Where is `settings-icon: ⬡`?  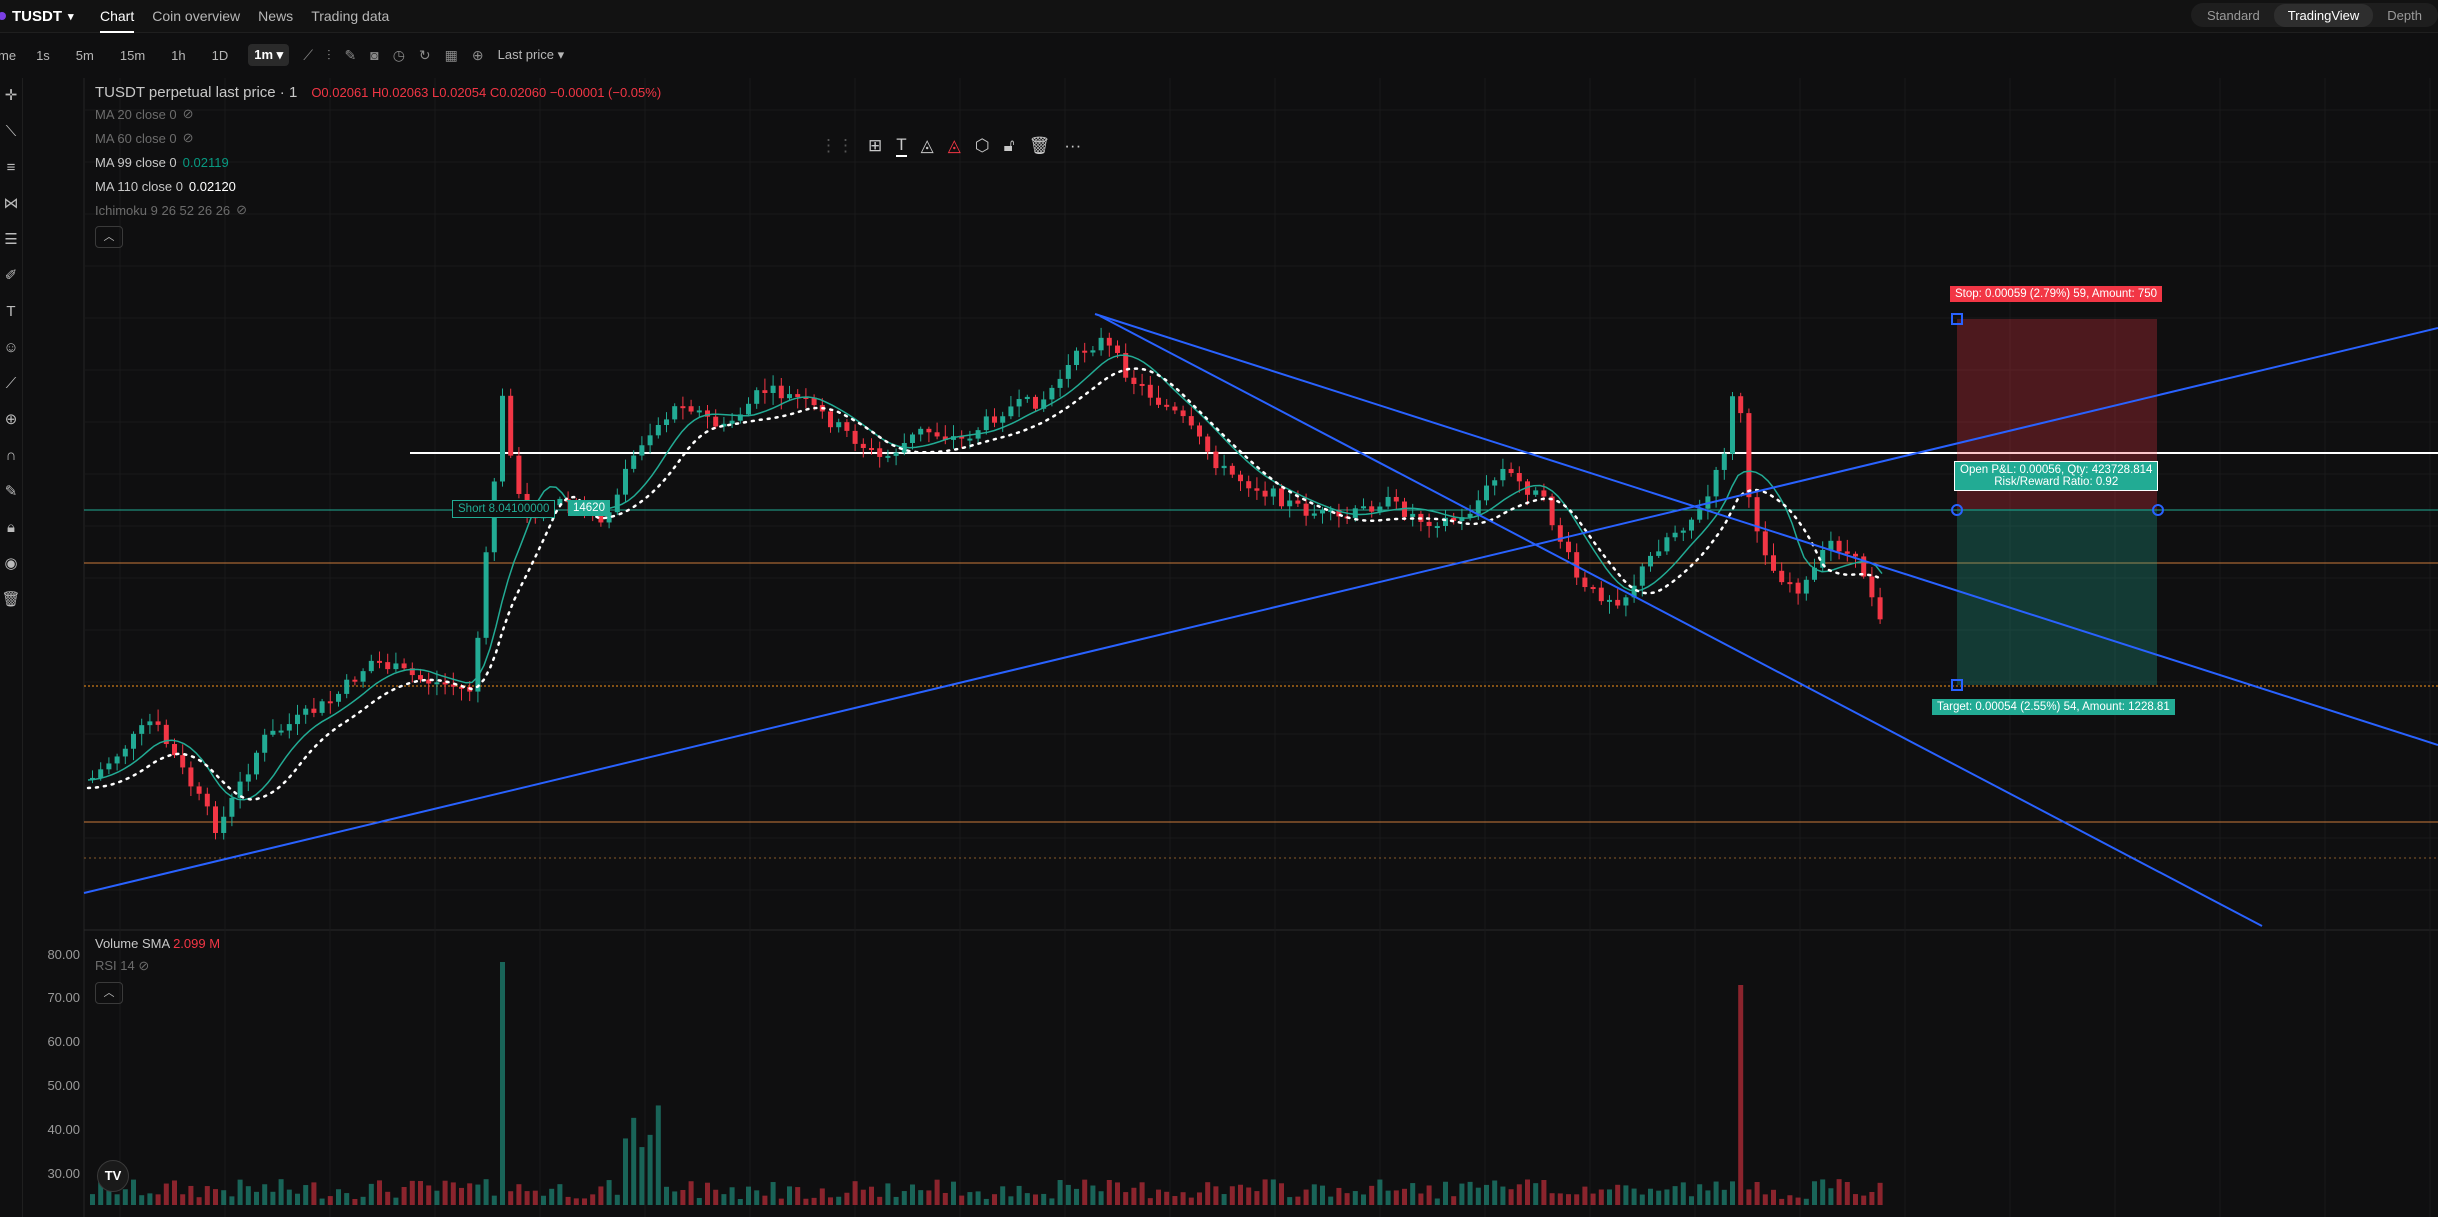
settings-icon: ⬡ is located at coordinates (982, 145).